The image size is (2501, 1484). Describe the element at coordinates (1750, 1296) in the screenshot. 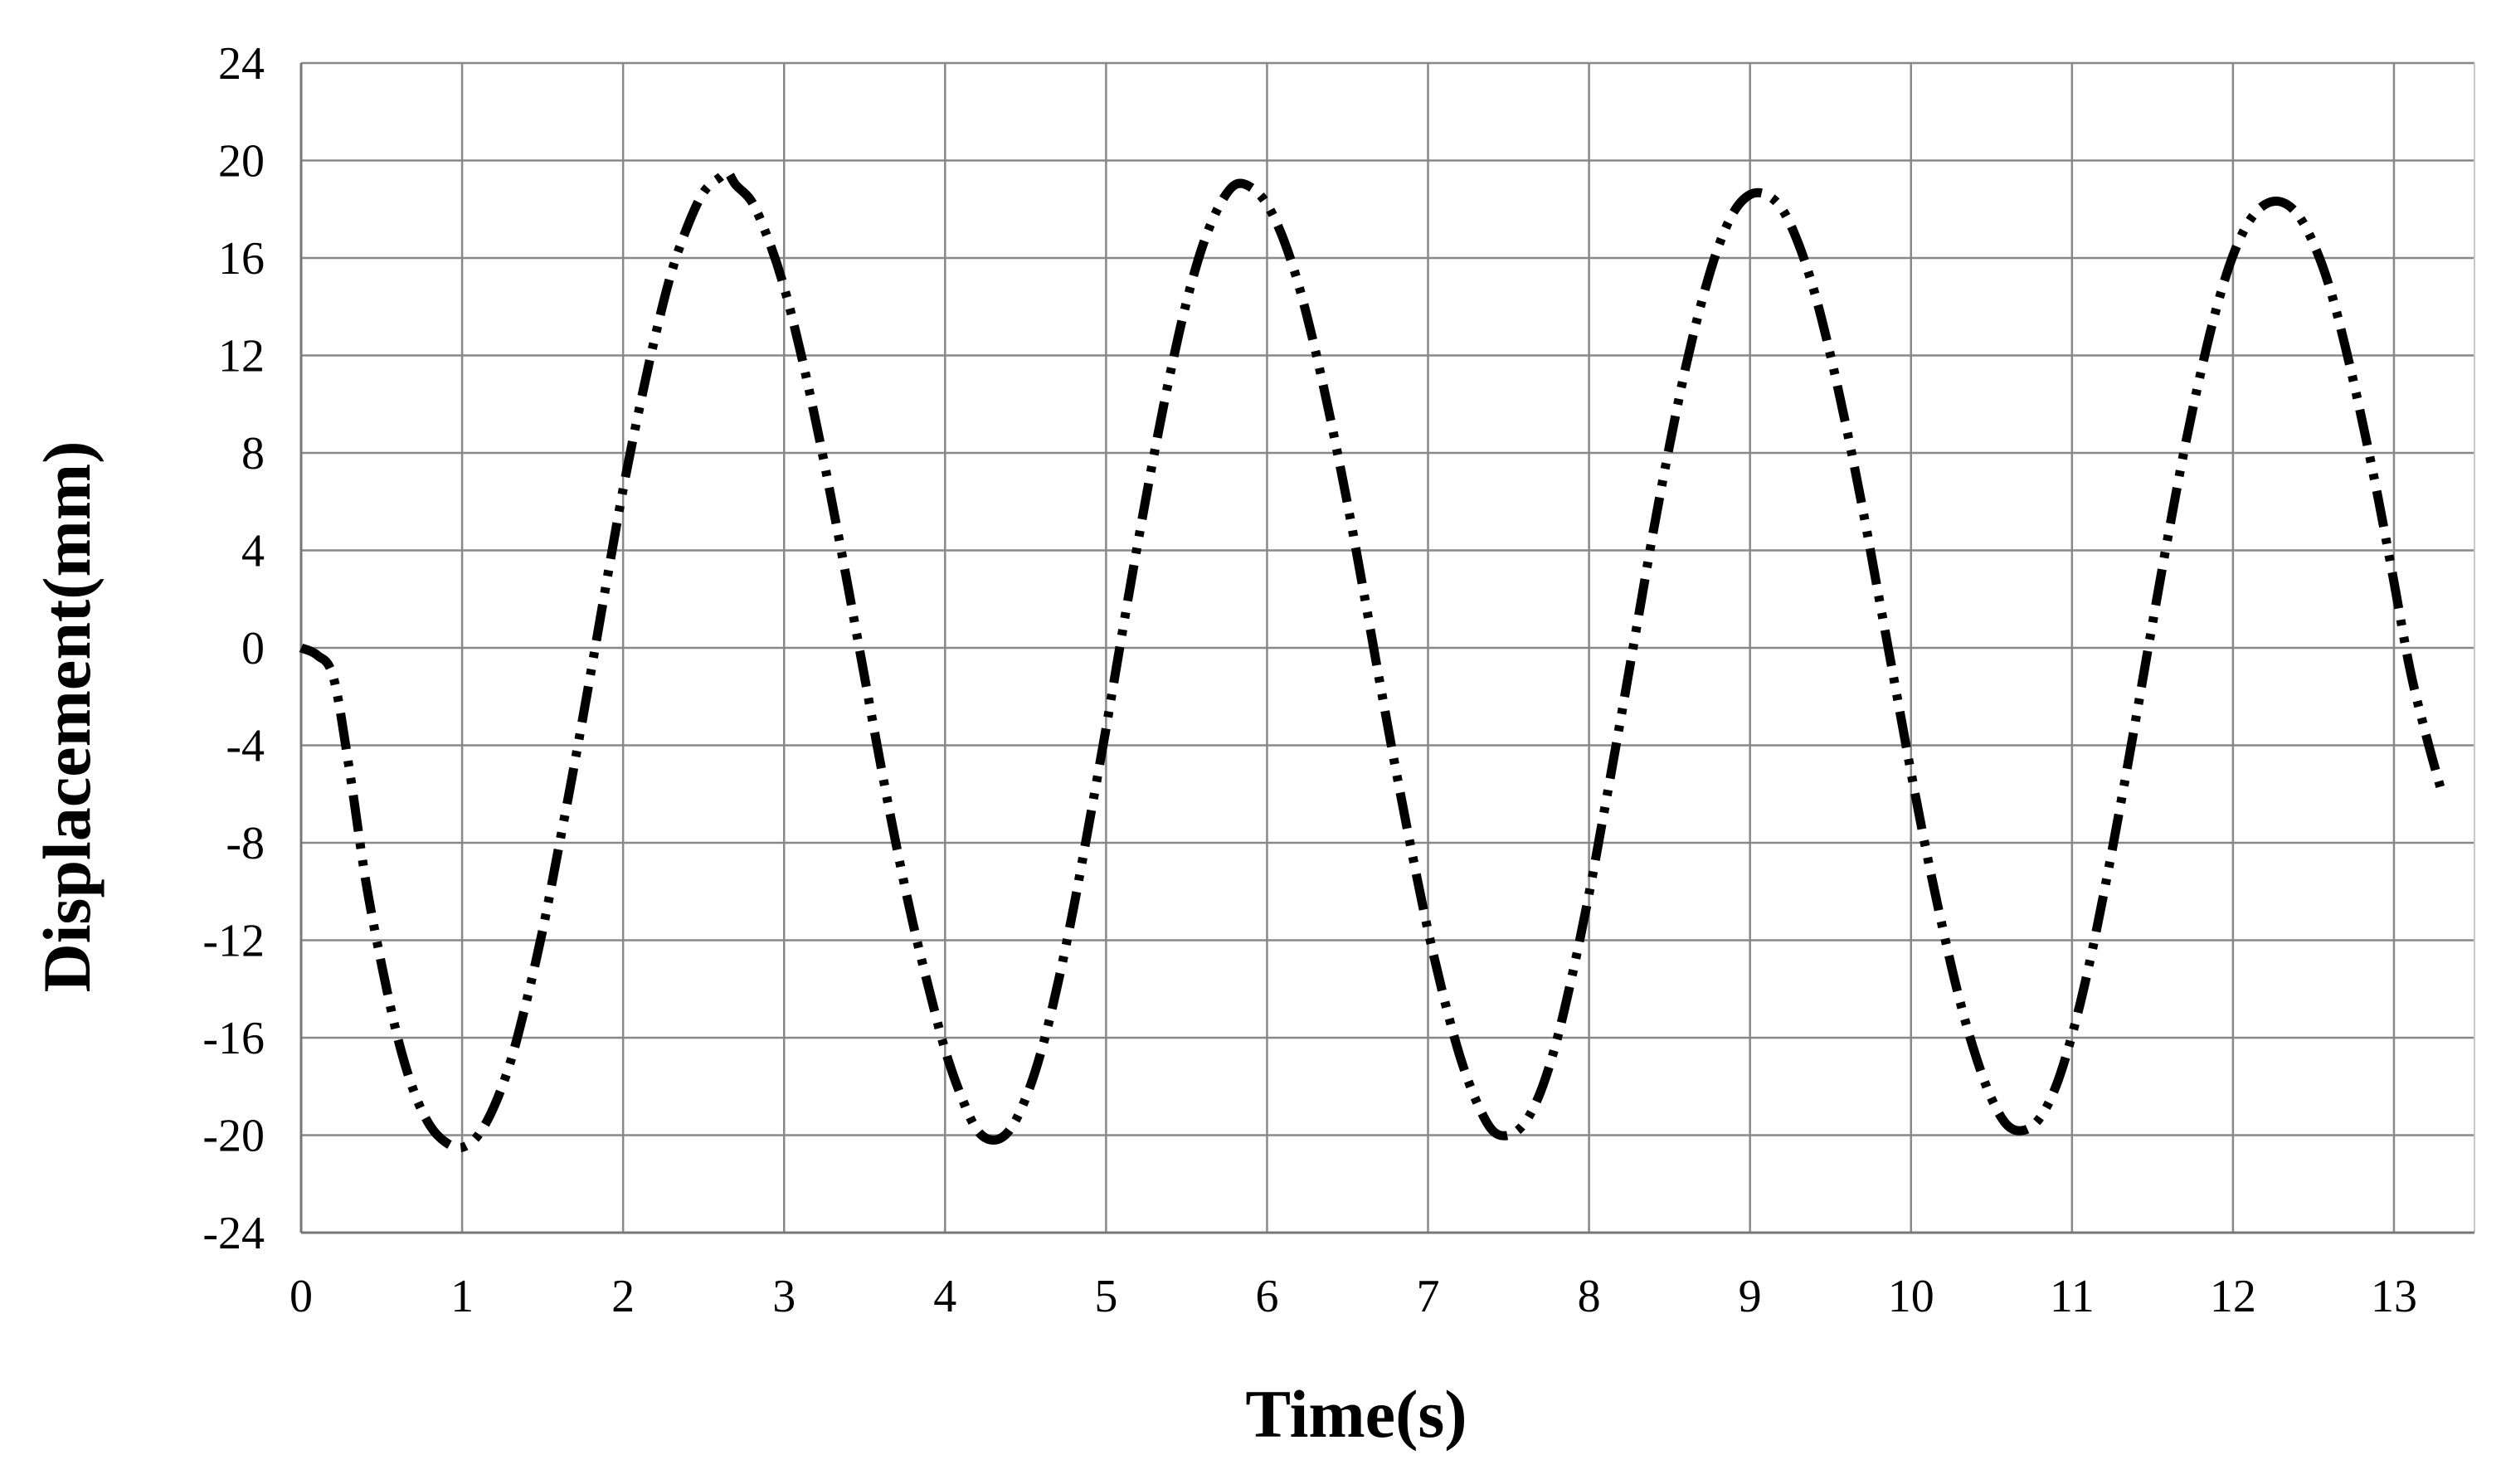

I see `x-tick-label: 9` at that location.